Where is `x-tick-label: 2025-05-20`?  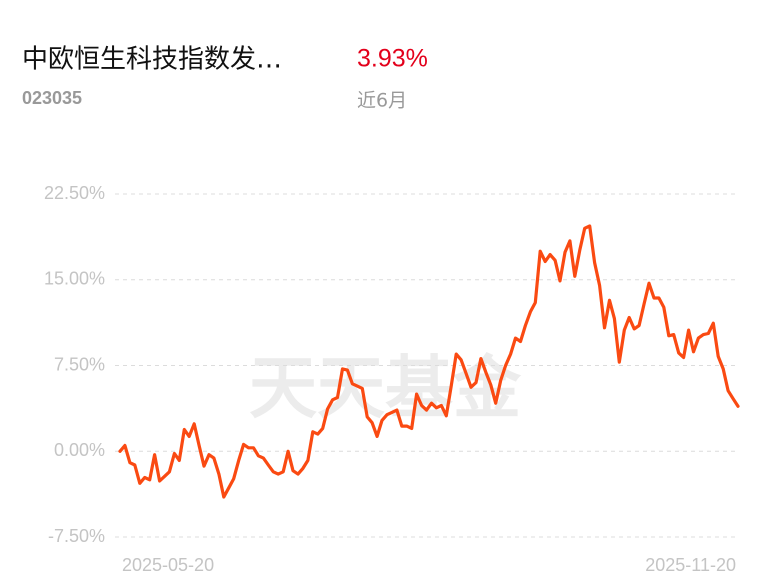
x-tick-label: 2025-05-20 is located at coordinates (168, 565).